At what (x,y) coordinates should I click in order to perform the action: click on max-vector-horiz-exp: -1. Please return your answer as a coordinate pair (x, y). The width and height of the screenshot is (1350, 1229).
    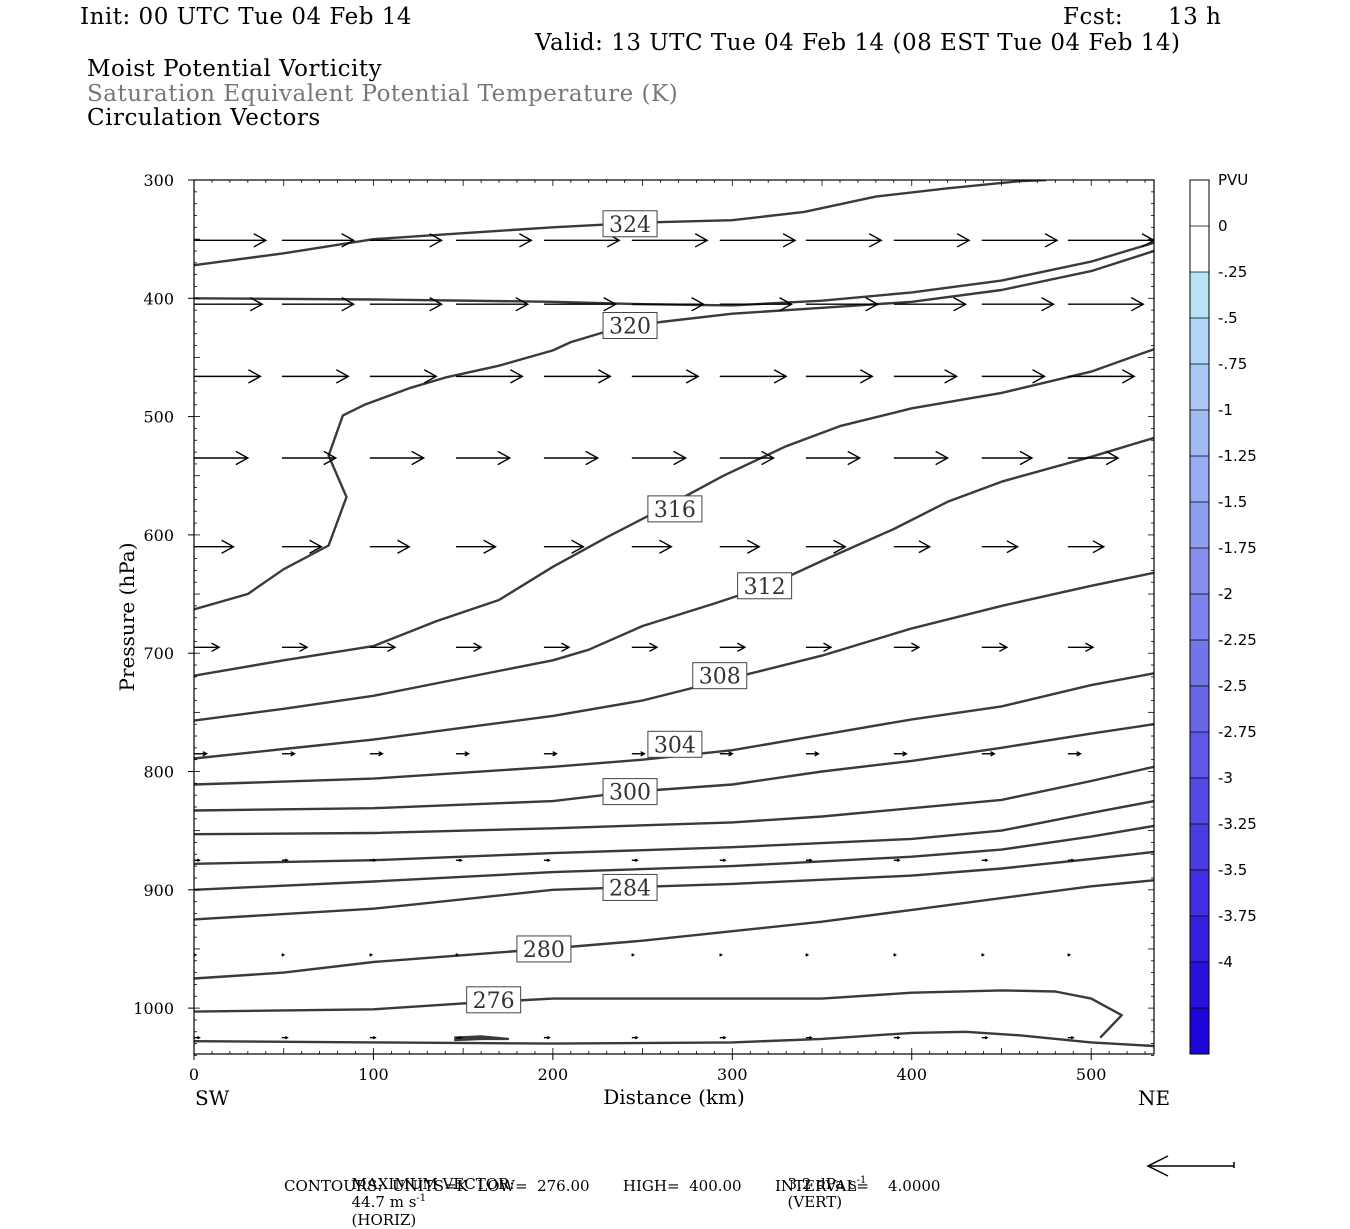
    Looking at the image, I should click on (421, 1198).